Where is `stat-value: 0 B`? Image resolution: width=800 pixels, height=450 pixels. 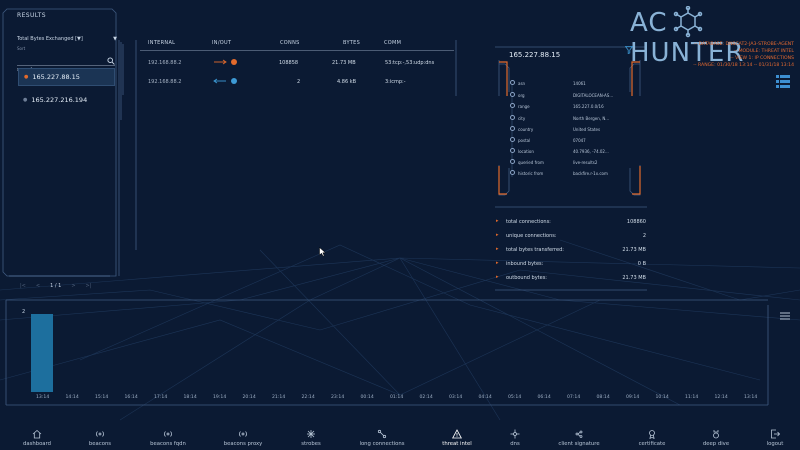
stat-value: 0 B is located at coordinates (641, 264).